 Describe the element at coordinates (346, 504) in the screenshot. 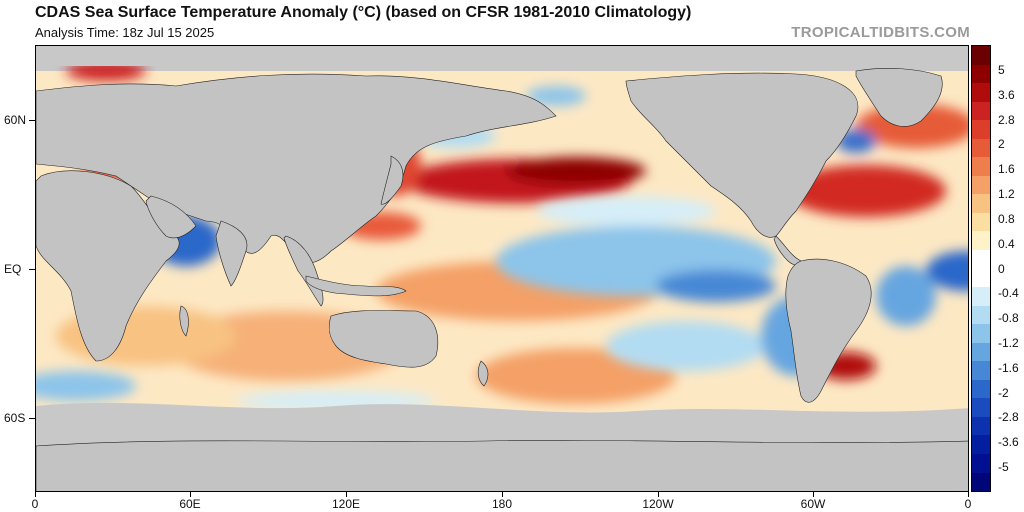

I see `x-label-120e: 120E` at that location.